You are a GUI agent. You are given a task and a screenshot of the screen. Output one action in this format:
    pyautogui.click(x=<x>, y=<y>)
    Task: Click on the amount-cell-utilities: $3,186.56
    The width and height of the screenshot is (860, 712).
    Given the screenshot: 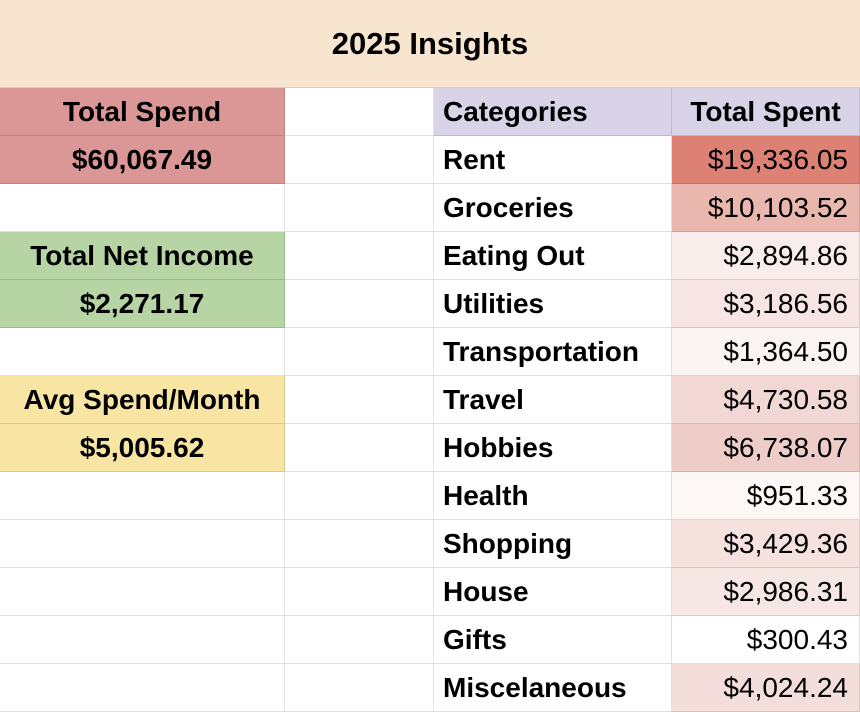 What is the action you would take?
    pyautogui.click(x=766, y=304)
    